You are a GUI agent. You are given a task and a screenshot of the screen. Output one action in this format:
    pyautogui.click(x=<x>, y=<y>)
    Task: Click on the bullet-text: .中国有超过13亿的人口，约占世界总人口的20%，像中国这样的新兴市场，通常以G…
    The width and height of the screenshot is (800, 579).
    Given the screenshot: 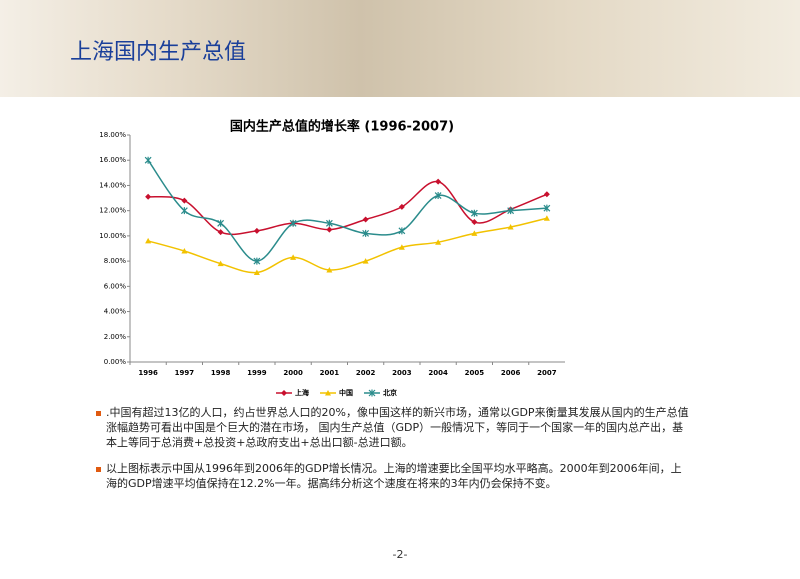 What is the action you would take?
    pyautogui.click(x=397, y=427)
    